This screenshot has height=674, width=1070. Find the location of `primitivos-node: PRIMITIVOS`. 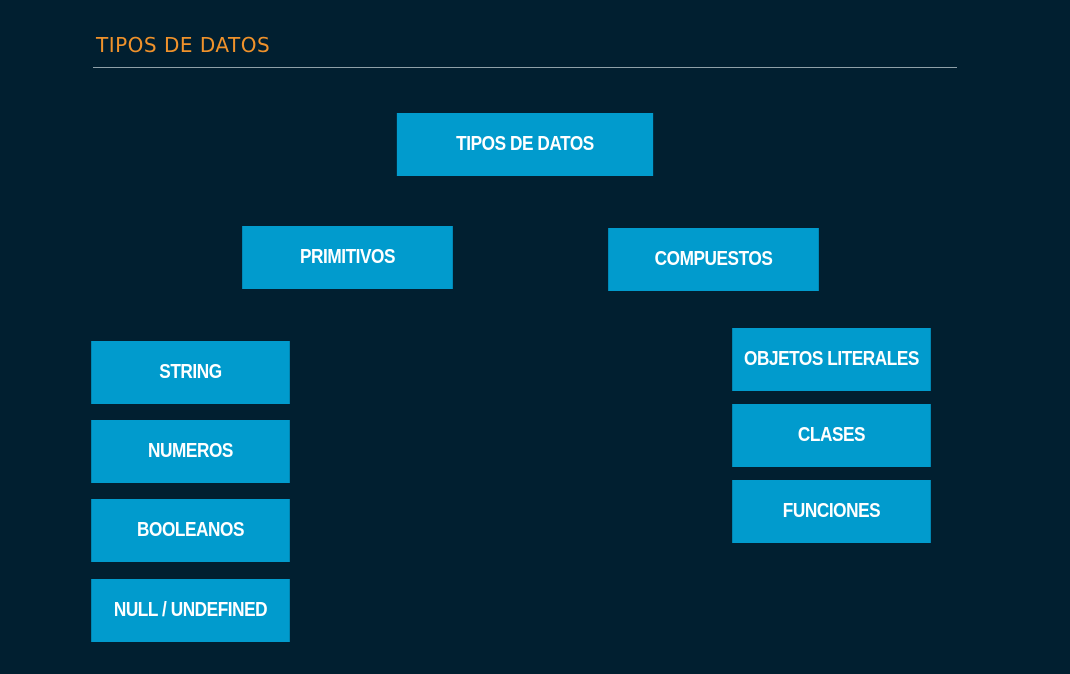

primitivos-node: PRIMITIVOS is located at coordinates (347, 257).